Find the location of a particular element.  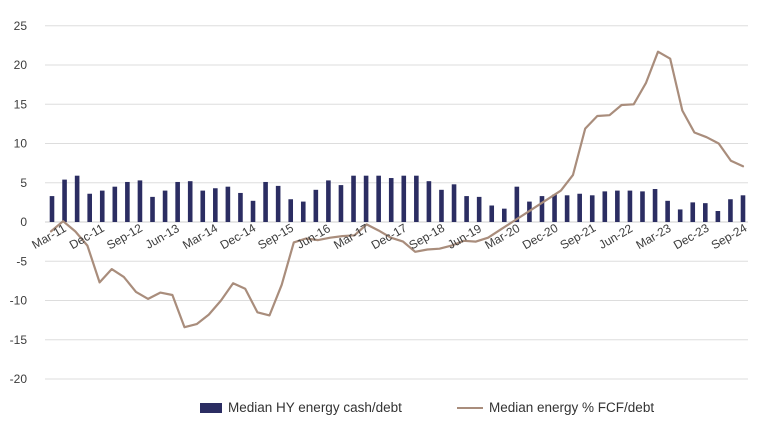

x-tick-label: Mar-14 is located at coordinates (200, 236).